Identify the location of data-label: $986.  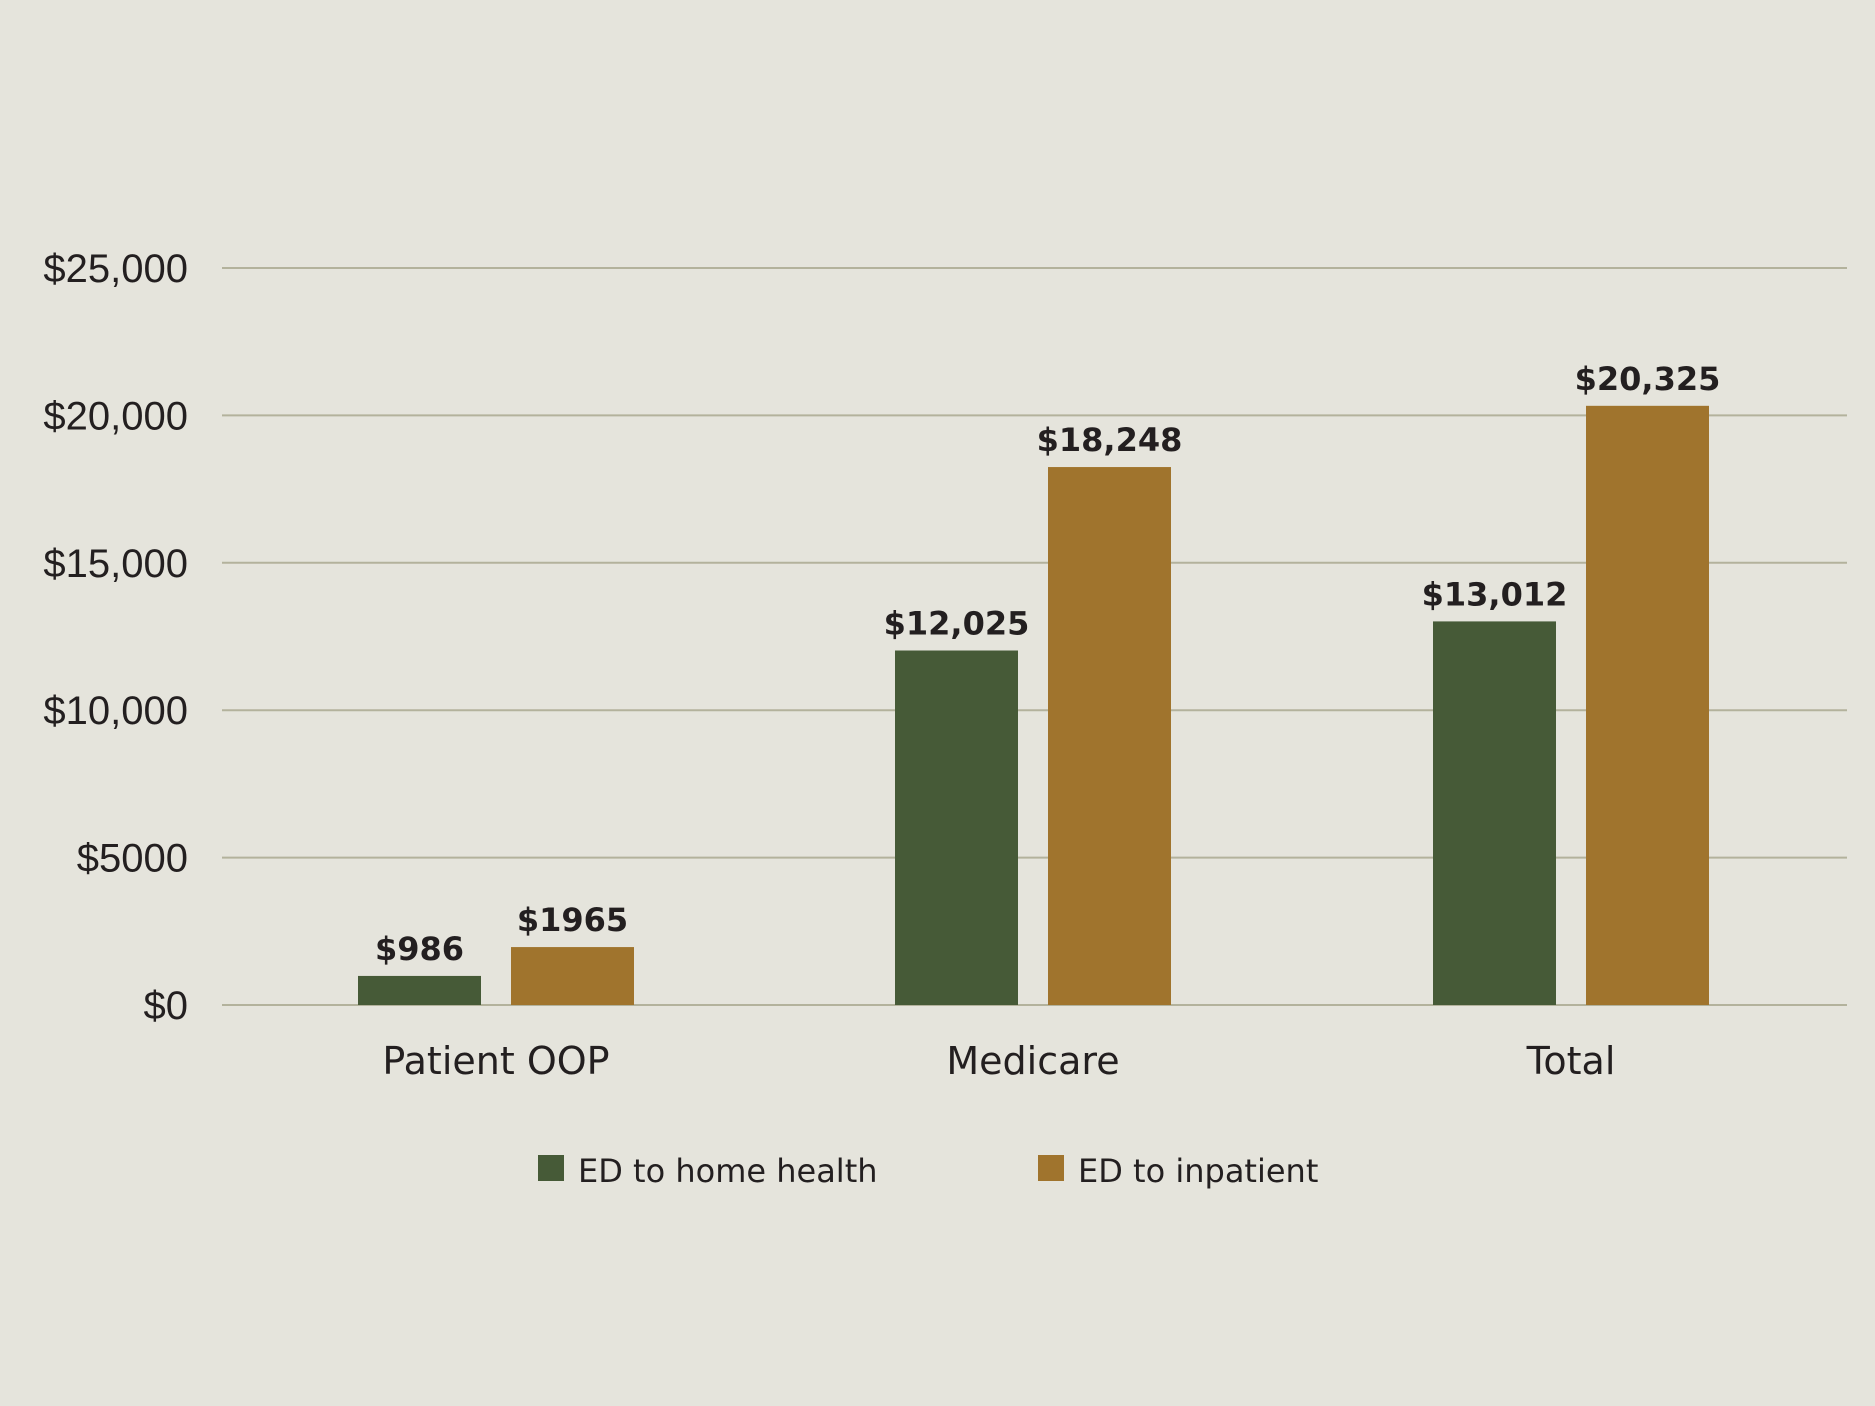
(419, 949).